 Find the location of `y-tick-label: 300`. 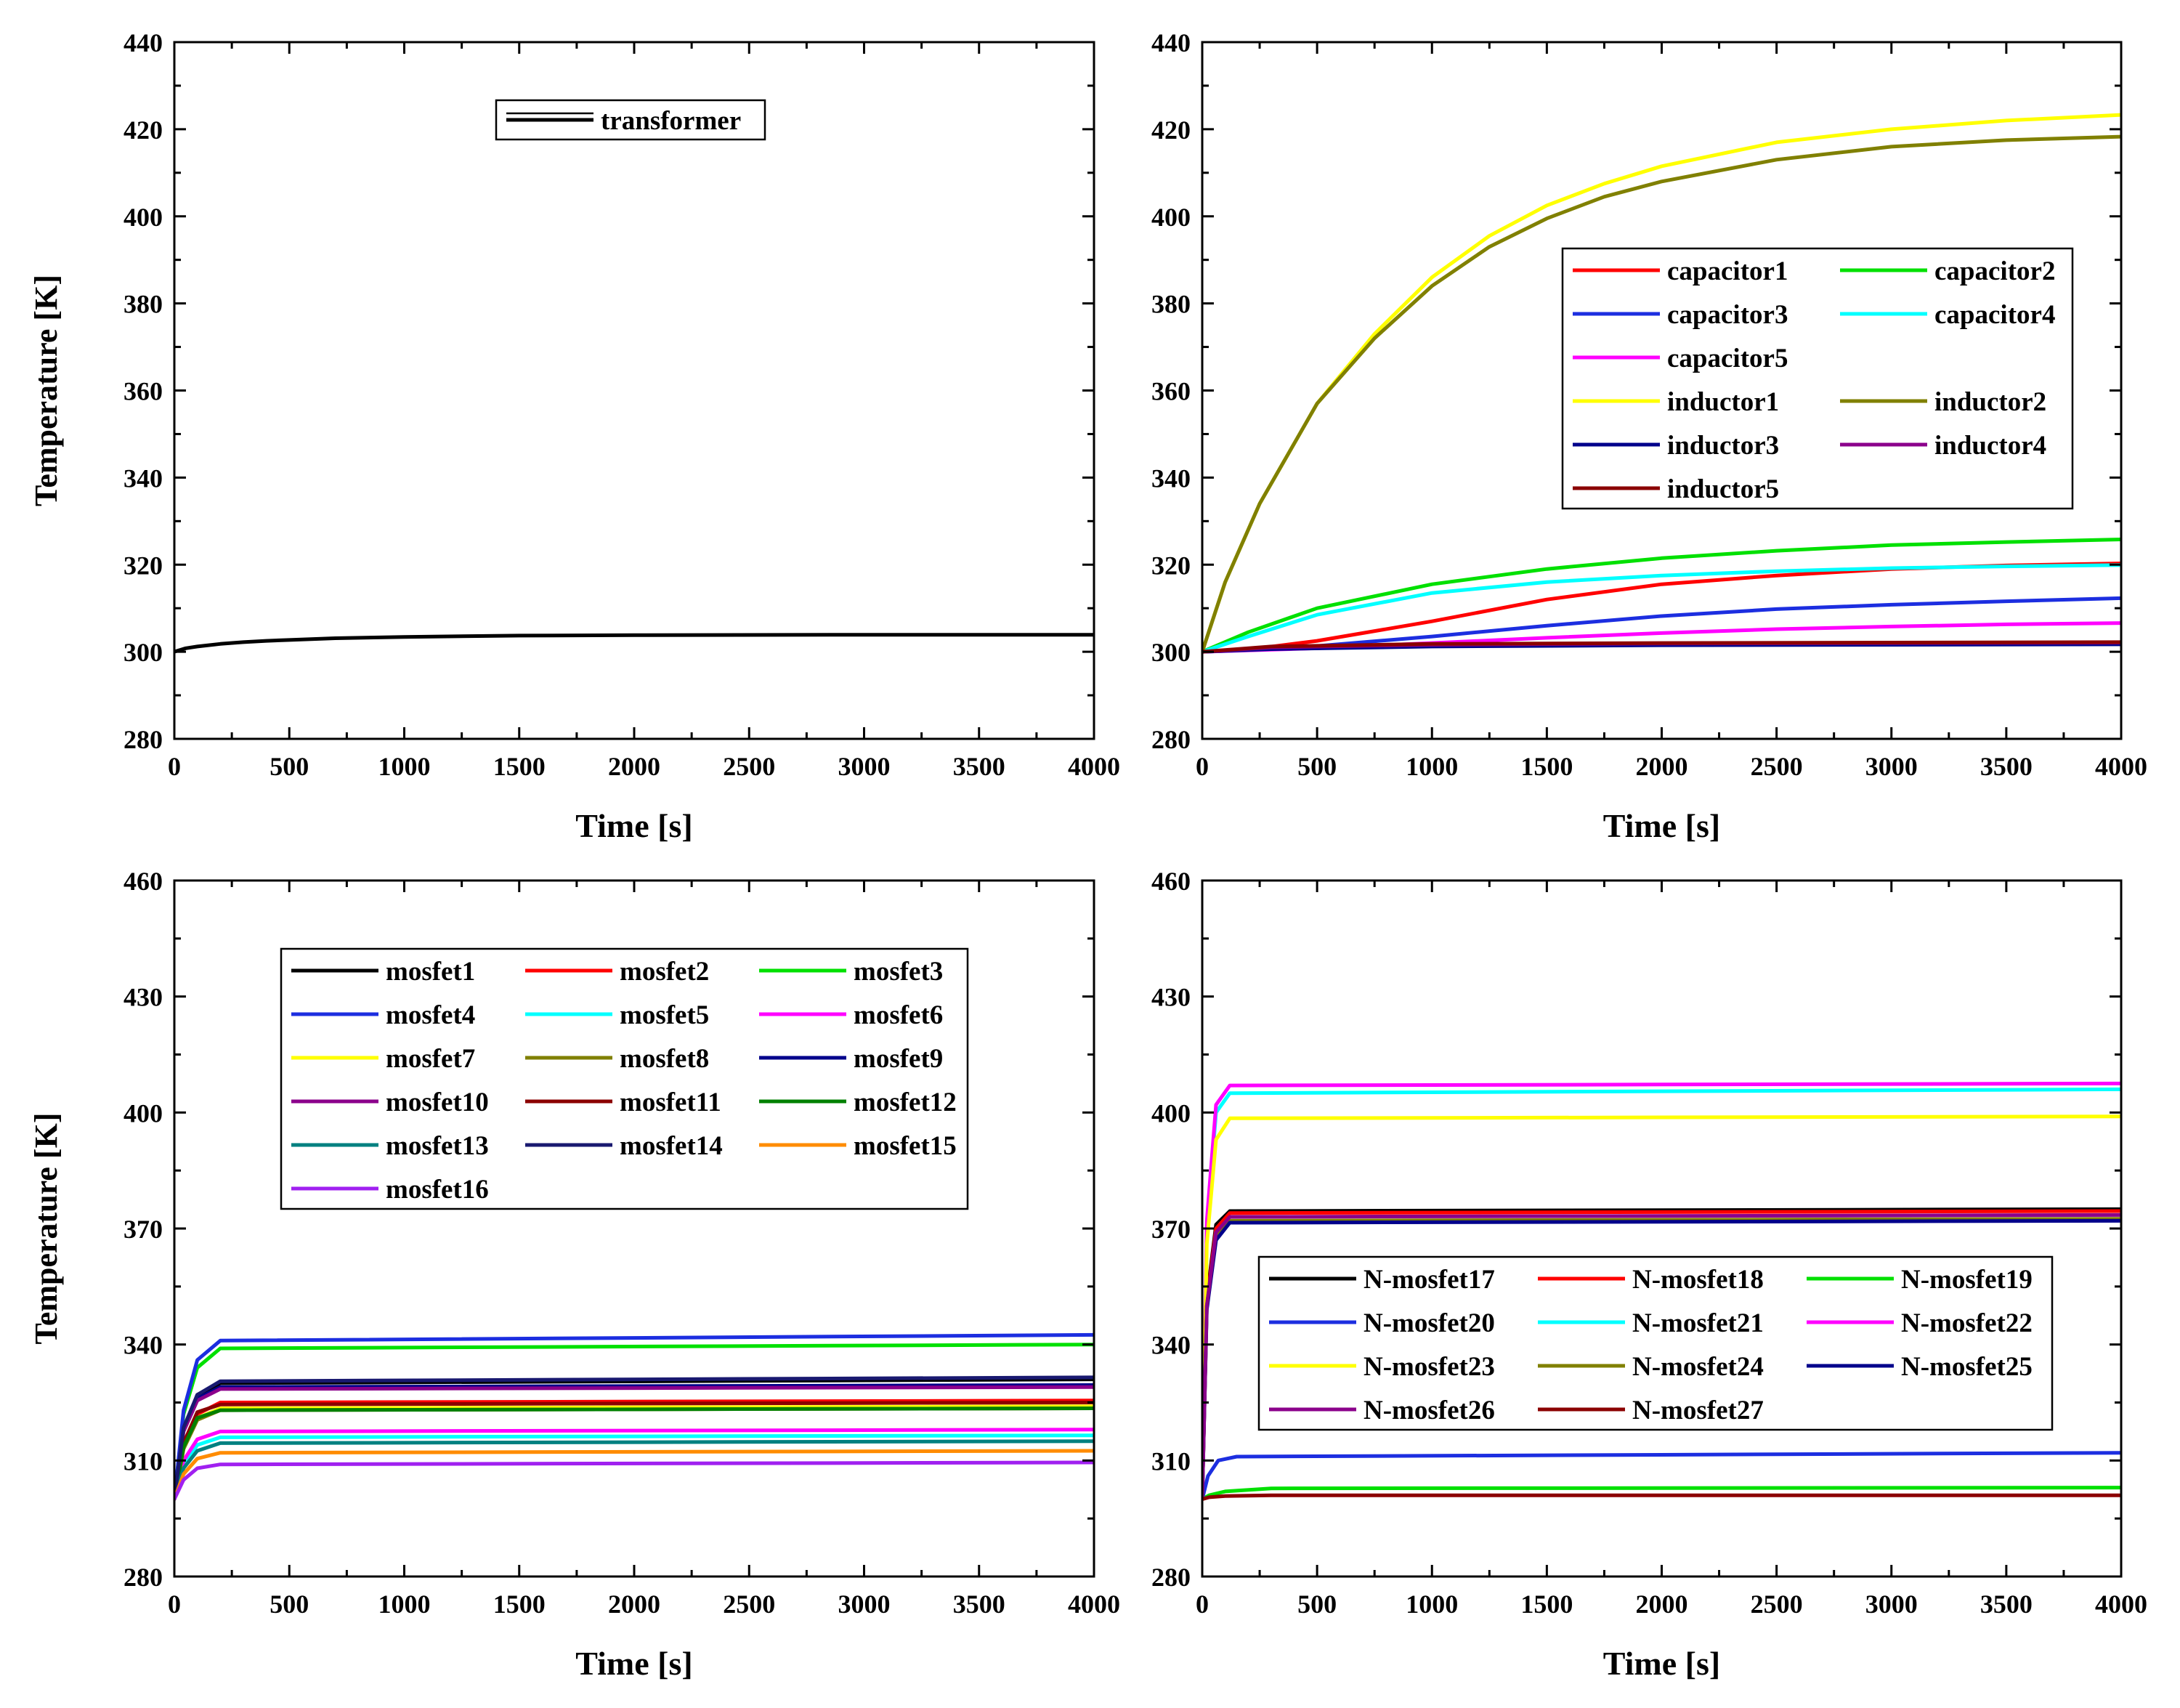

y-tick-label: 300 is located at coordinates (143, 652).